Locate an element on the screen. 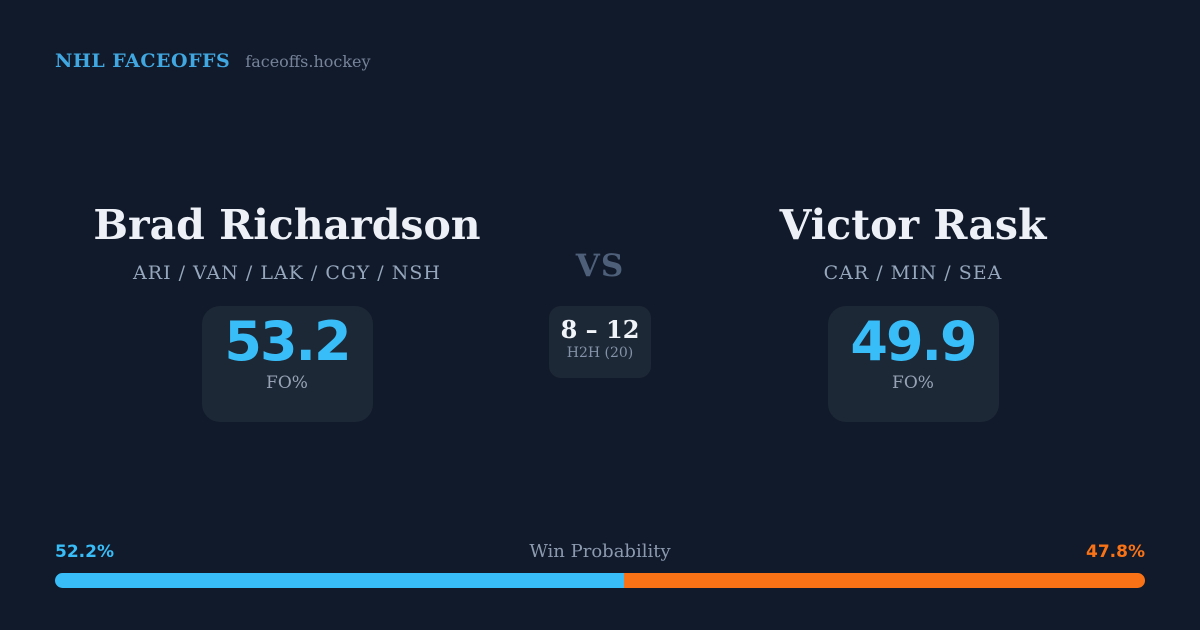 Image resolution: width=1200 pixels, height=630 pixels. player-right-section: Victor Rask CAR / MIN / SEA 49.9 FO% is located at coordinates (913, 313).